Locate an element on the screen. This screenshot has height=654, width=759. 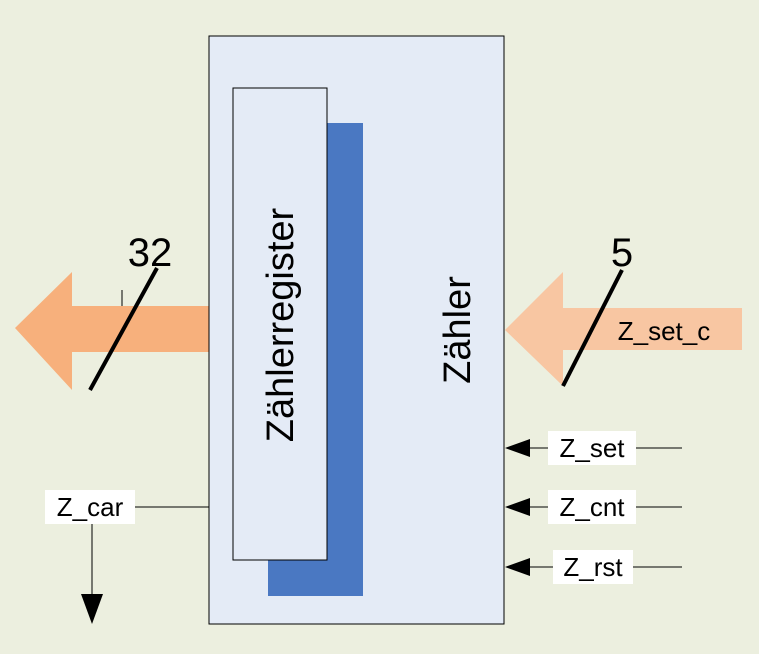
input-bus-arrow is located at coordinates (623, 329).